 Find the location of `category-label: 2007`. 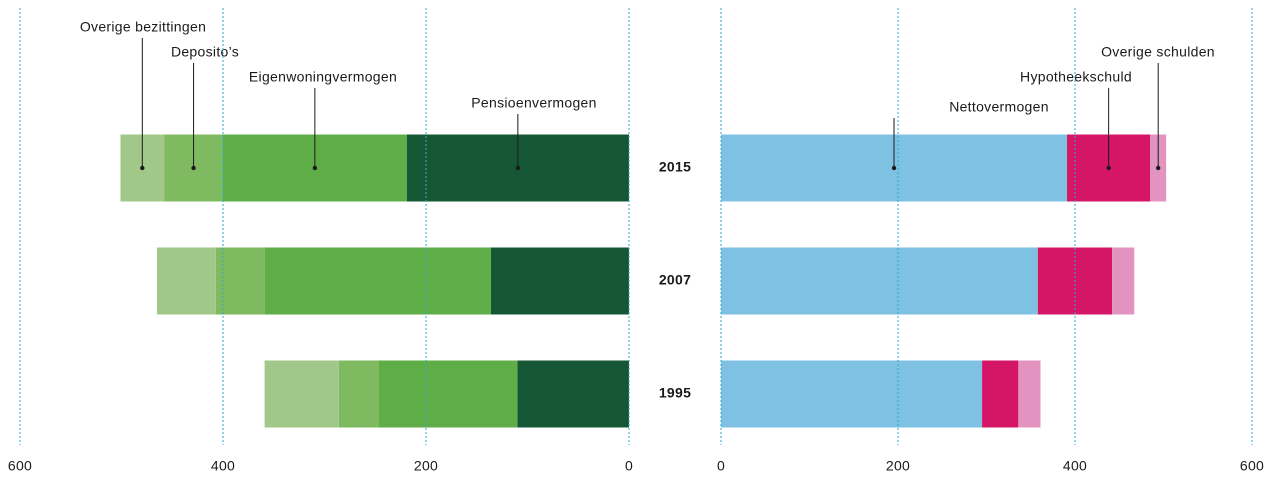

category-label: 2007 is located at coordinates (675, 280).